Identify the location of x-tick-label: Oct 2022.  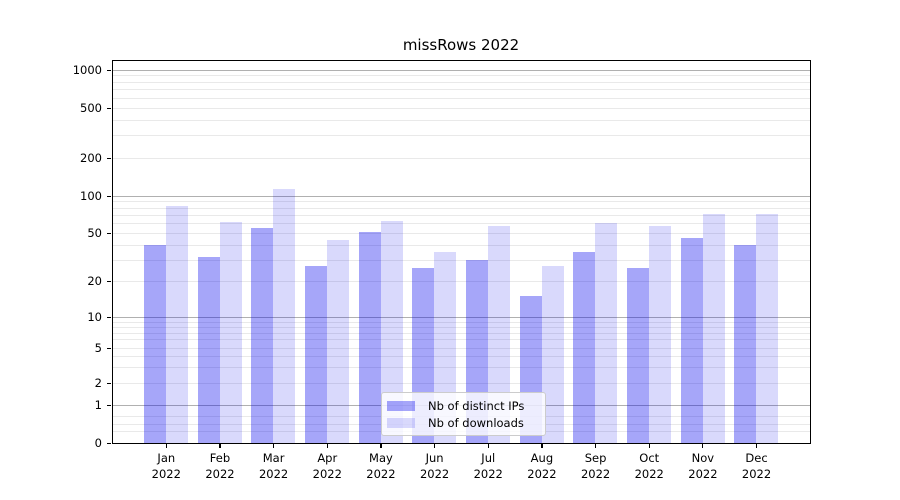
(649, 466).